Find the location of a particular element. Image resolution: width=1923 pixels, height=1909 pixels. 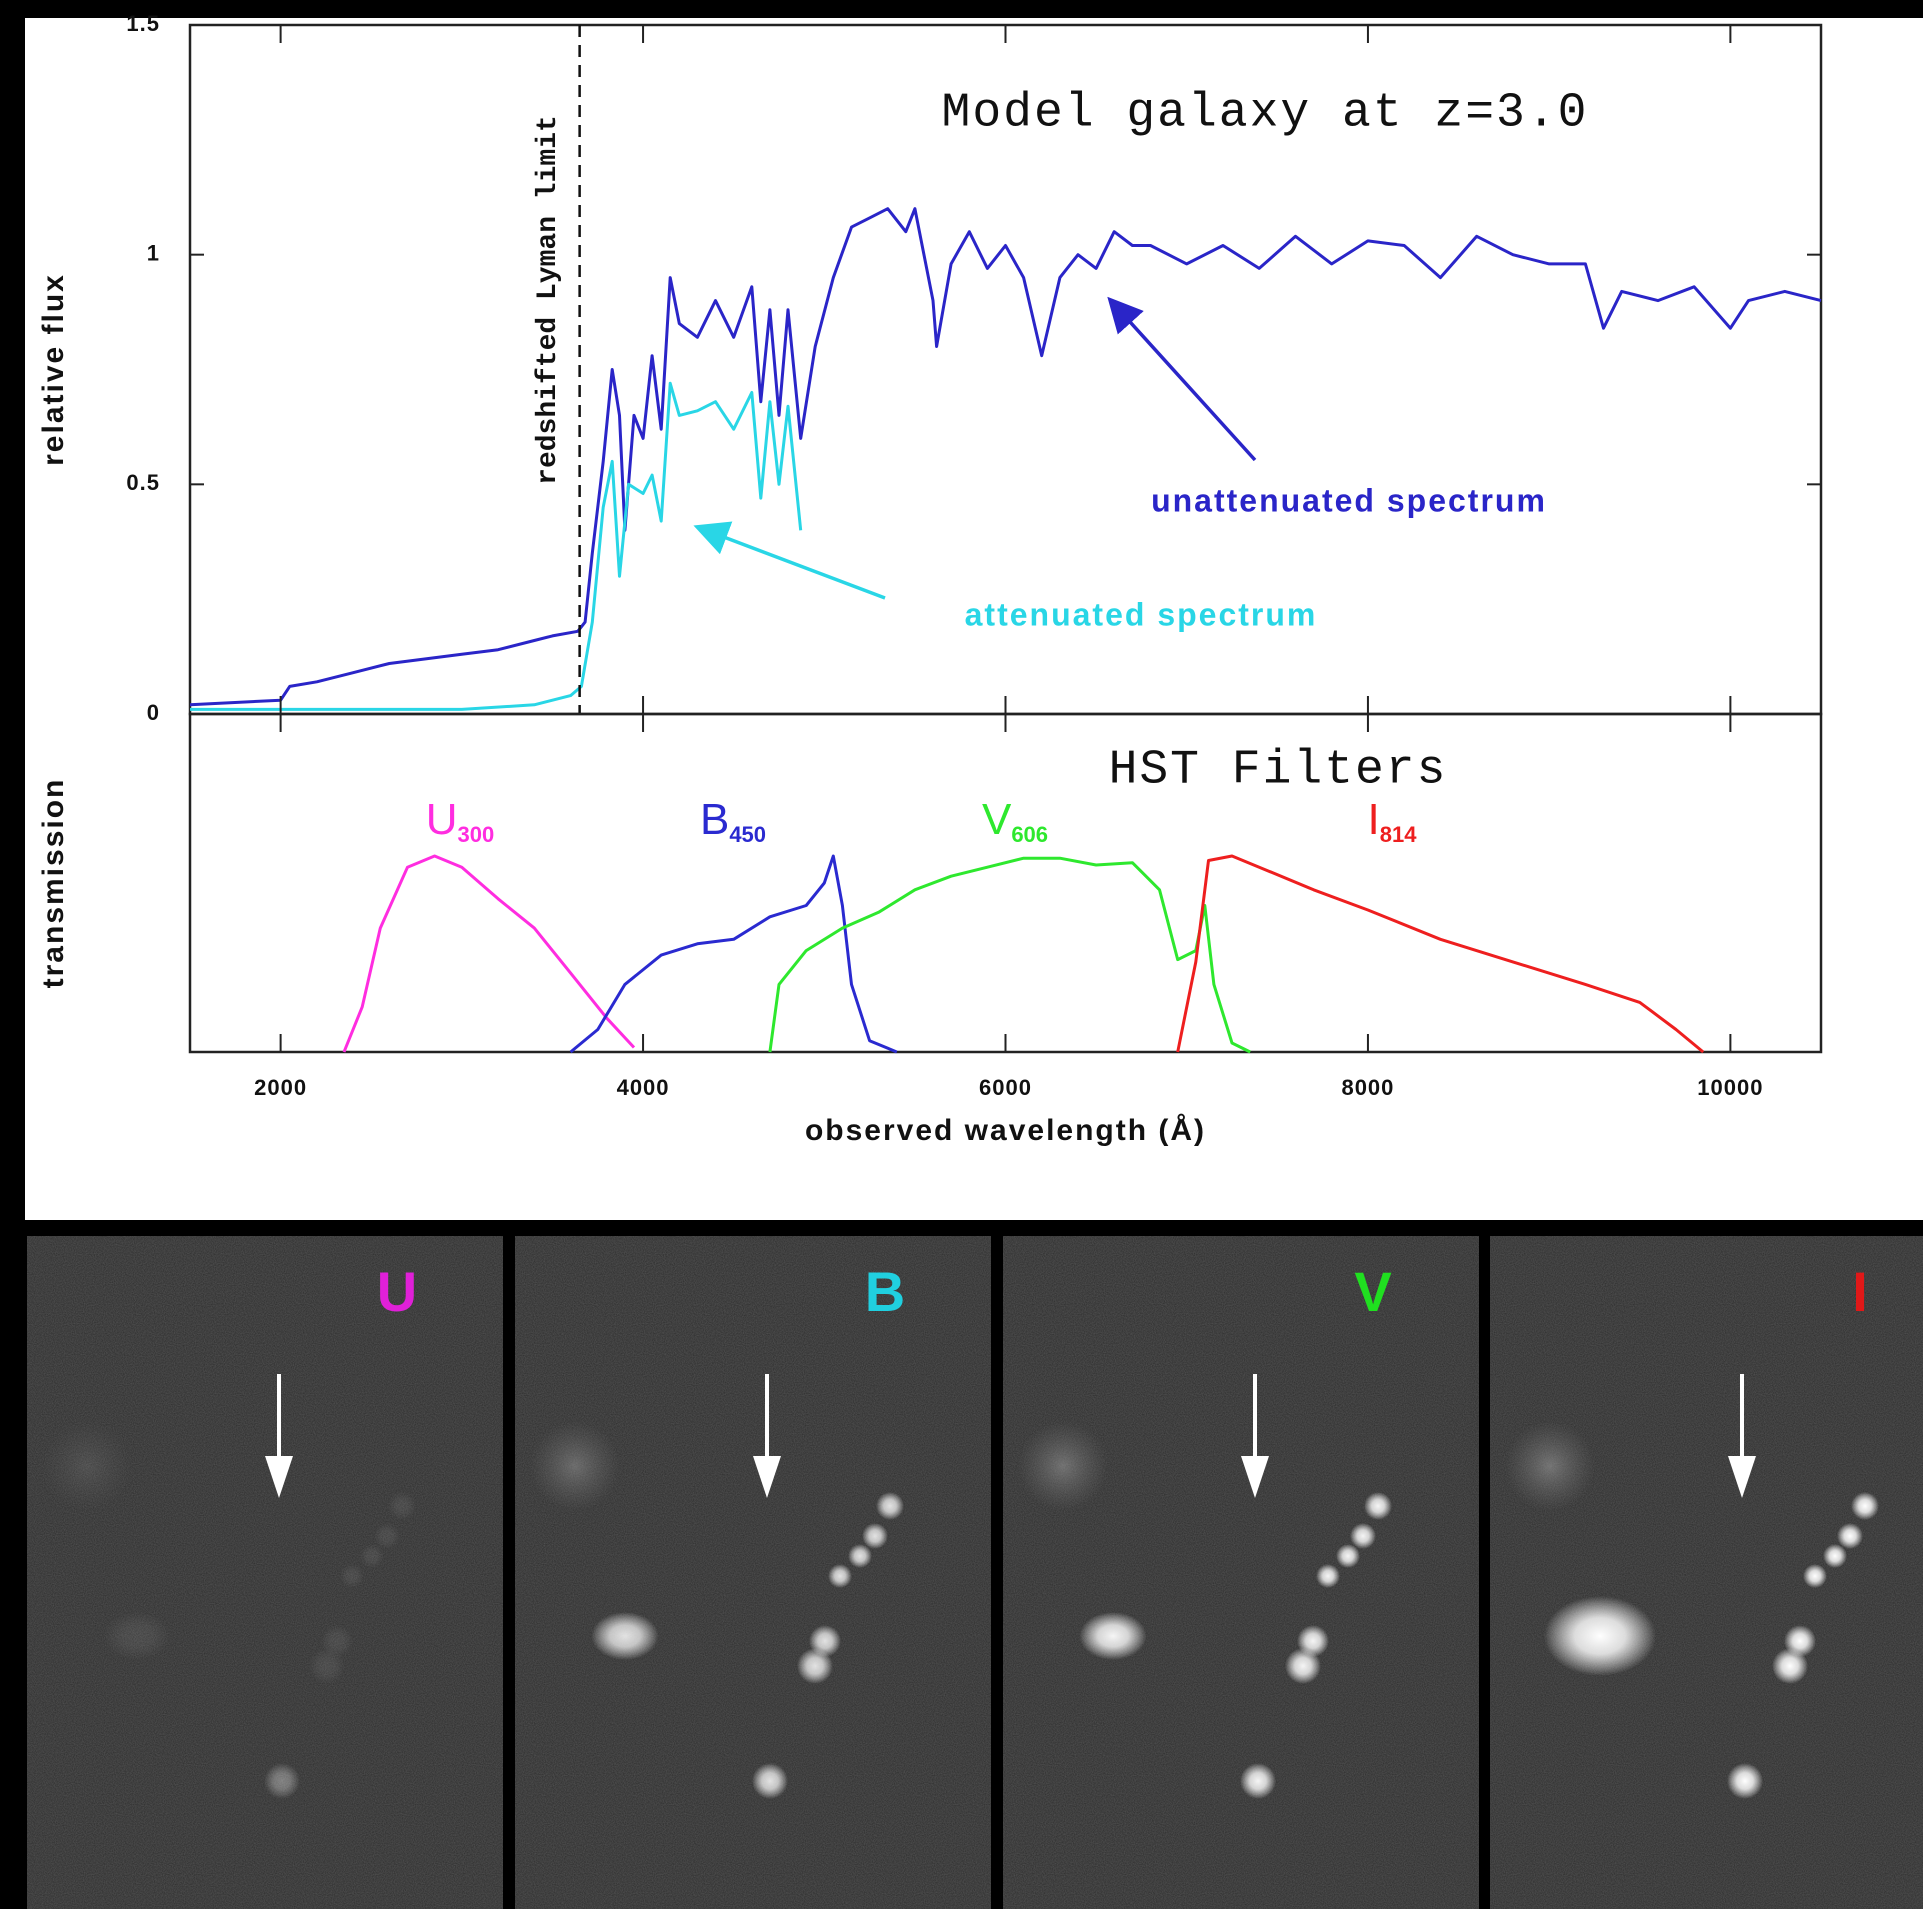

filter-subscript: 814 is located at coordinates (1398, 834).